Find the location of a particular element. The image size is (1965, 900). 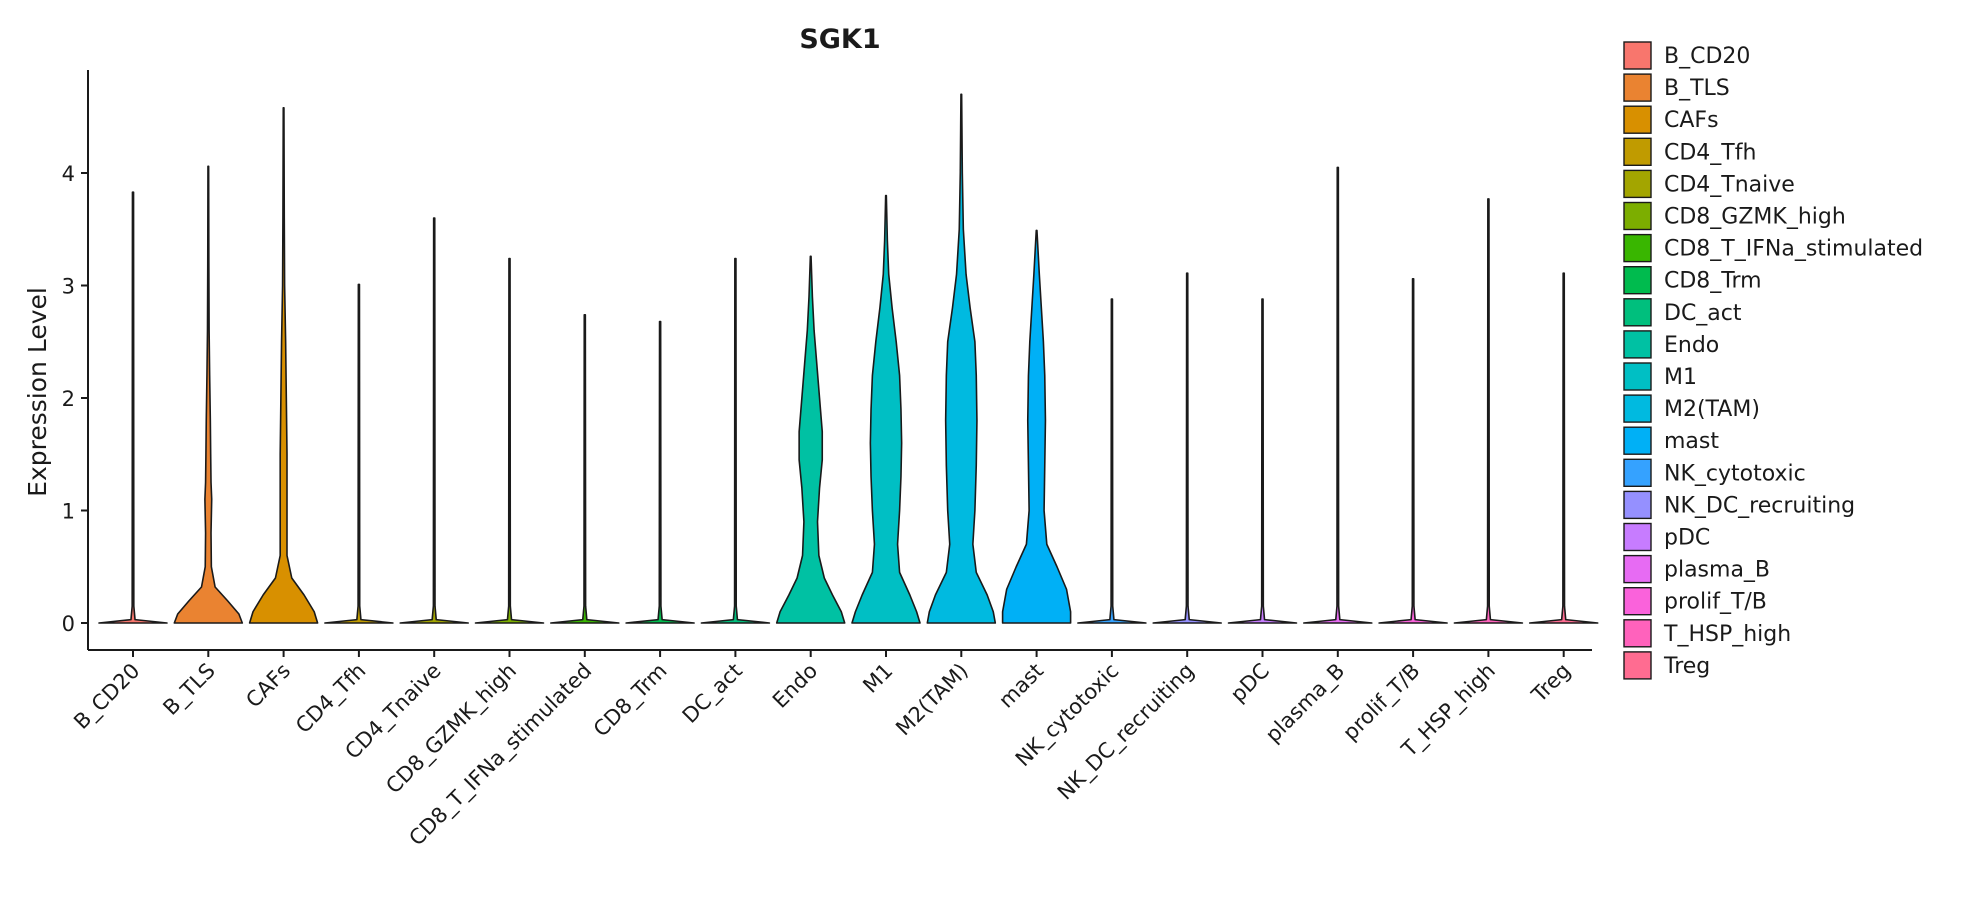

x-tick-label: mast is located at coordinates (1021, 686).